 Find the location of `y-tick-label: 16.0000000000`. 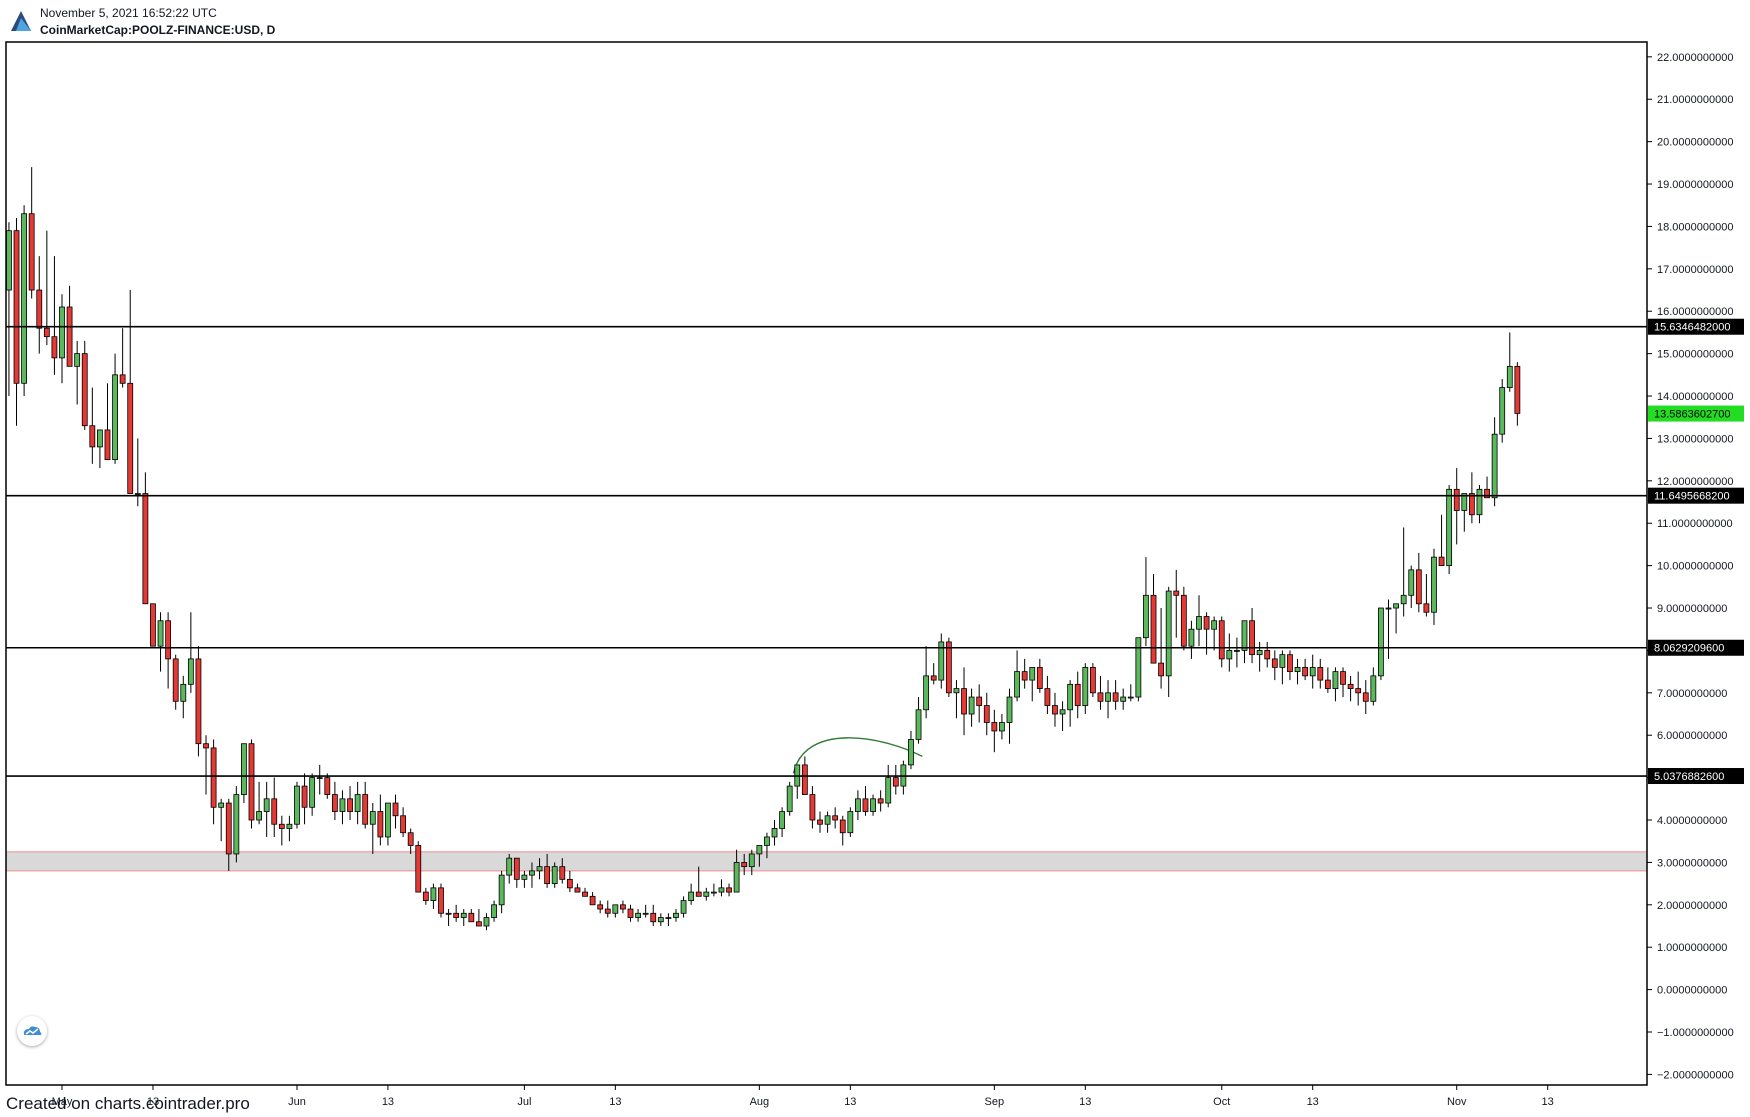

y-tick-label: 16.0000000000 is located at coordinates (1695, 312).